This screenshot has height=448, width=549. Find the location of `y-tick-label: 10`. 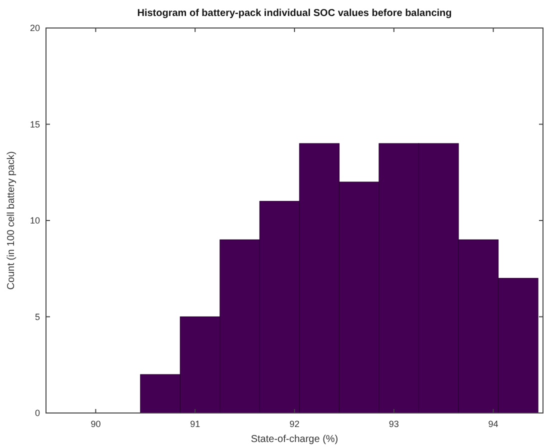

y-tick-label: 10 is located at coordinates (35, 221).